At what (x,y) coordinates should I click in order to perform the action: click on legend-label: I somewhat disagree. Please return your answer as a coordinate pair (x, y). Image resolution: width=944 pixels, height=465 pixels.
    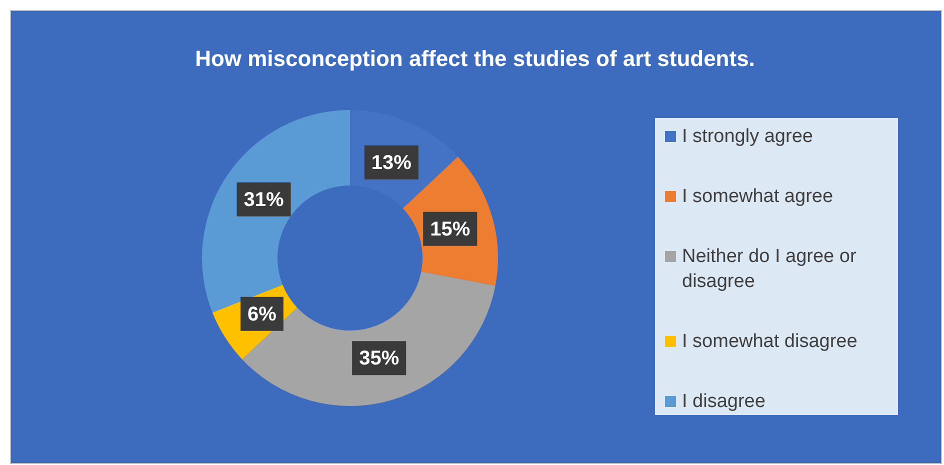
    Looking at the image, I should click on (770, 342).